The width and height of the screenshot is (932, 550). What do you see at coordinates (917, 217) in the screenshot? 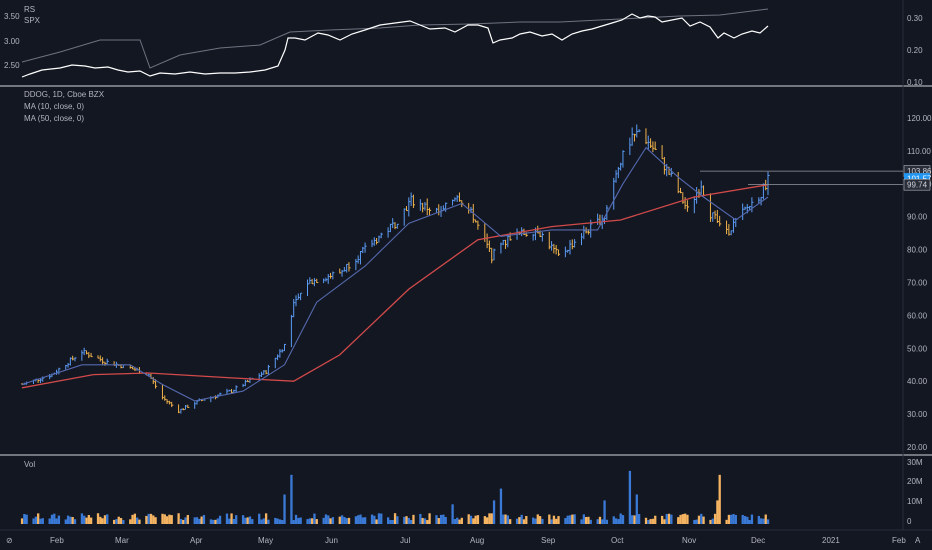
I see `price-tick: 90.00` at bounding box center [917, 217].